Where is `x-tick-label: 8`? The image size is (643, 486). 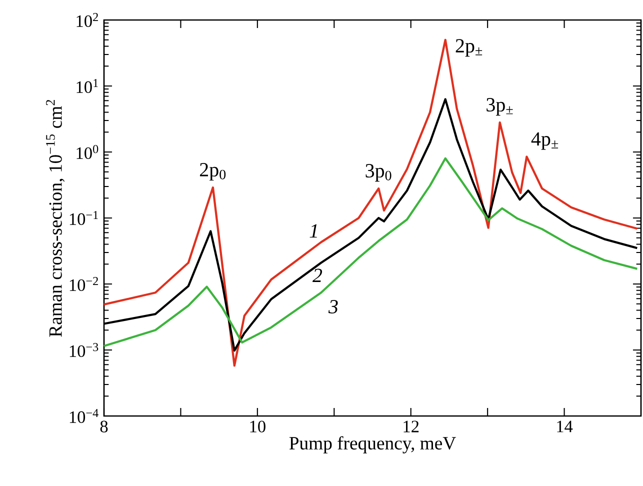
x-tick-label: 8 is located at coordinates (104, 426).